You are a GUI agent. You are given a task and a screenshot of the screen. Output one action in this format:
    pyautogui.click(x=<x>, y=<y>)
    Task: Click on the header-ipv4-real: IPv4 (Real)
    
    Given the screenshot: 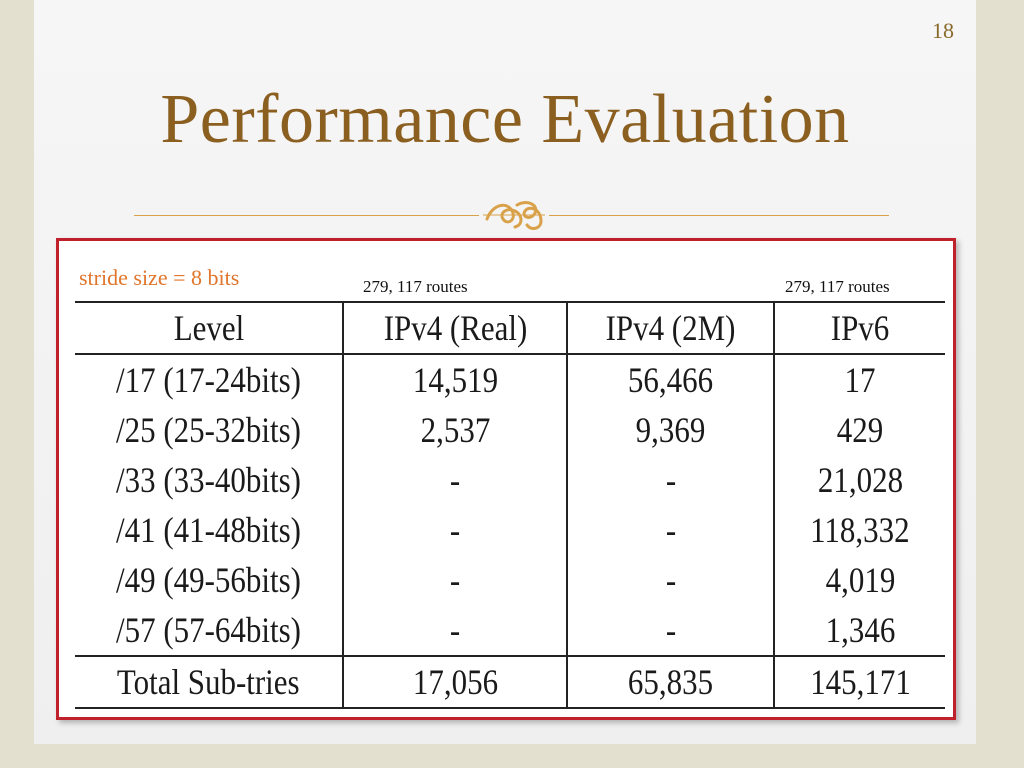 What is the action you would take?
    pyautogui.click(x=454, y=328)
    